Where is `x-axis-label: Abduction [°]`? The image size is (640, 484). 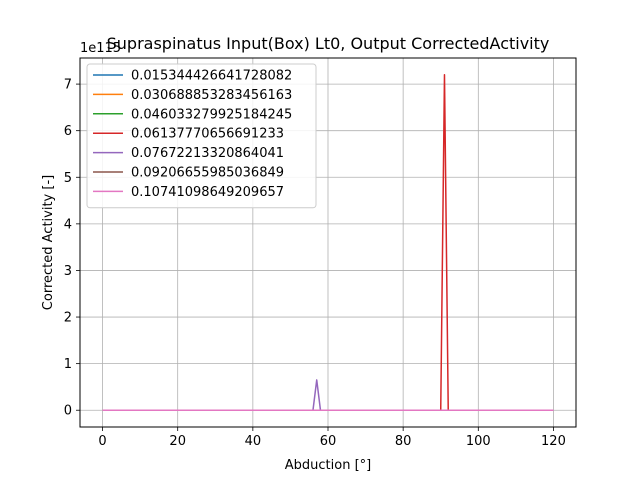 x-axis-label: Abduction [°] is located at coordinates (328, 465).